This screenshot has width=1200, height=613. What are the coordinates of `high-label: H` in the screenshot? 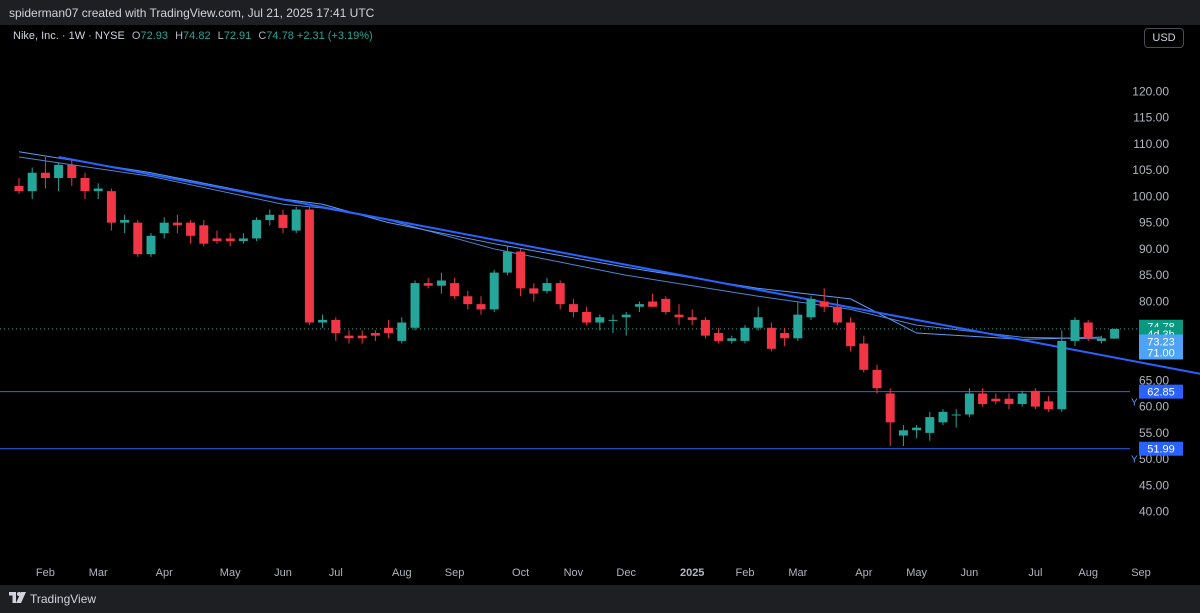 It's located at (179, 36).